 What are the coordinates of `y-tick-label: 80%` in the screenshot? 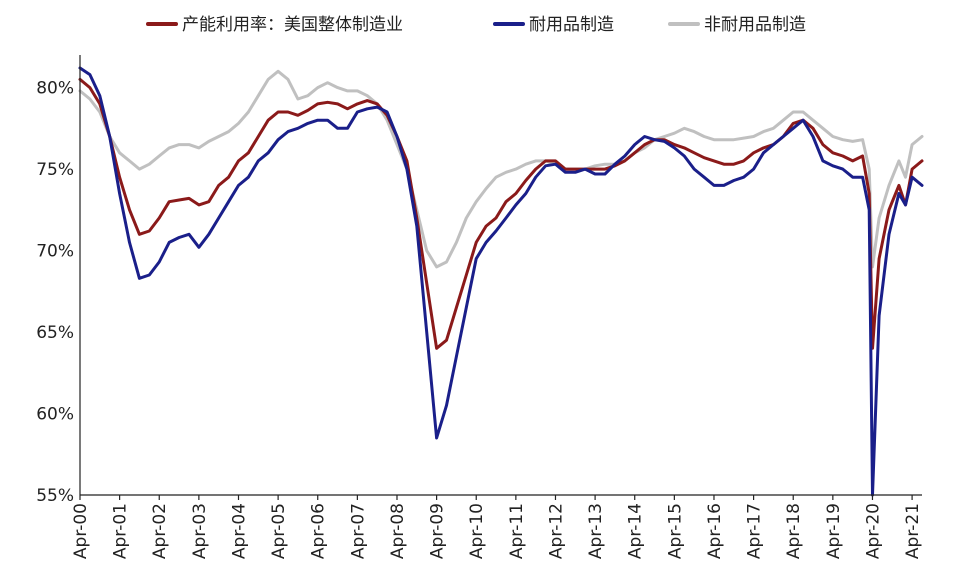 It's located at (55, 89).